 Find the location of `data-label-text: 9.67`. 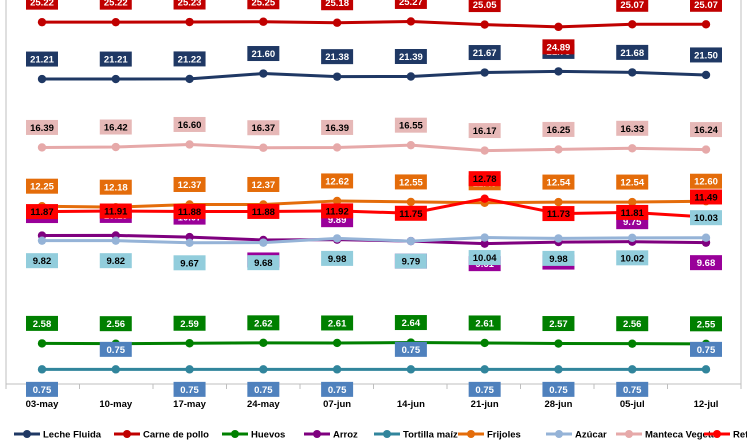

data-label-text: 9.67 is located at coordinates (189, 263).